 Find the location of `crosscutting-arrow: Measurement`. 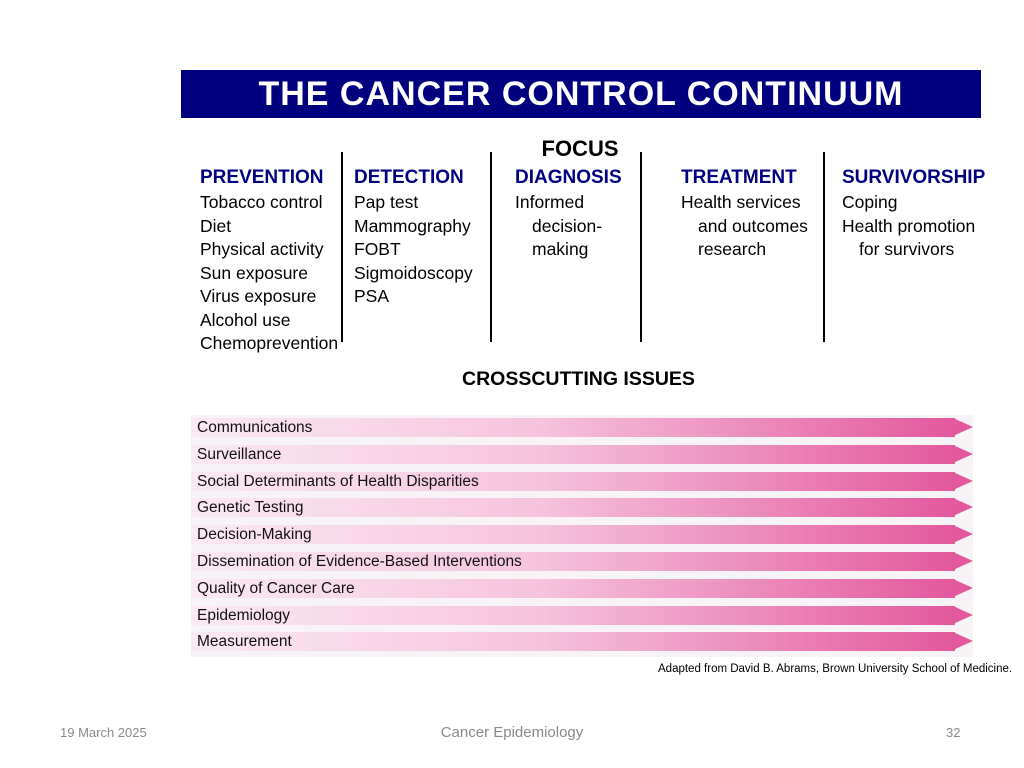

crosscutting-arrow: Measurement is located at coordinates (582, 642).